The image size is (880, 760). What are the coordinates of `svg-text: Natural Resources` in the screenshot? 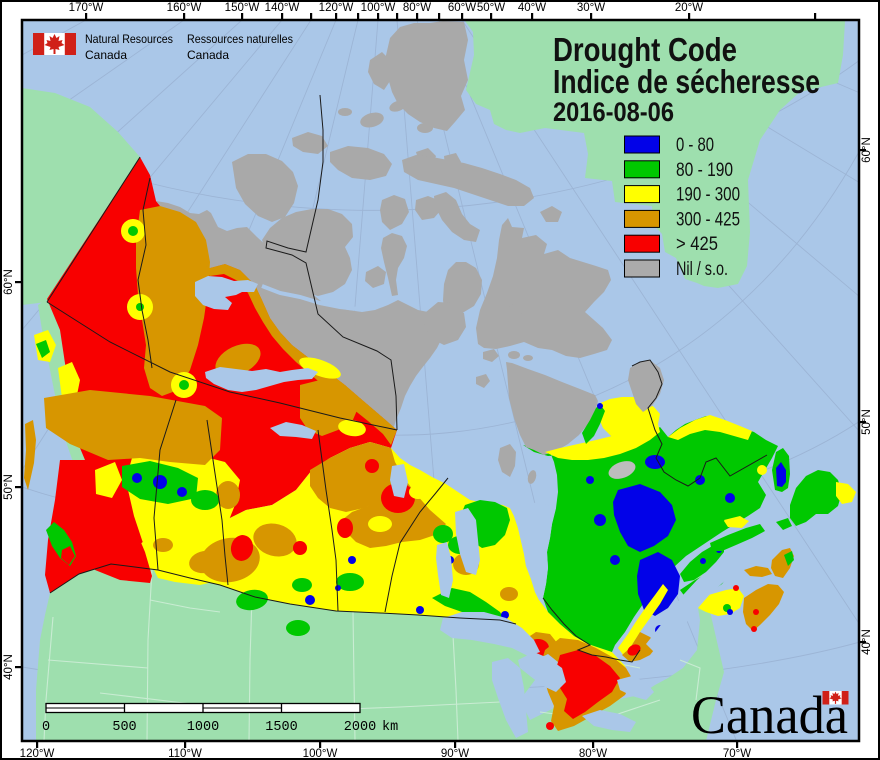 It's located at (129, 39).